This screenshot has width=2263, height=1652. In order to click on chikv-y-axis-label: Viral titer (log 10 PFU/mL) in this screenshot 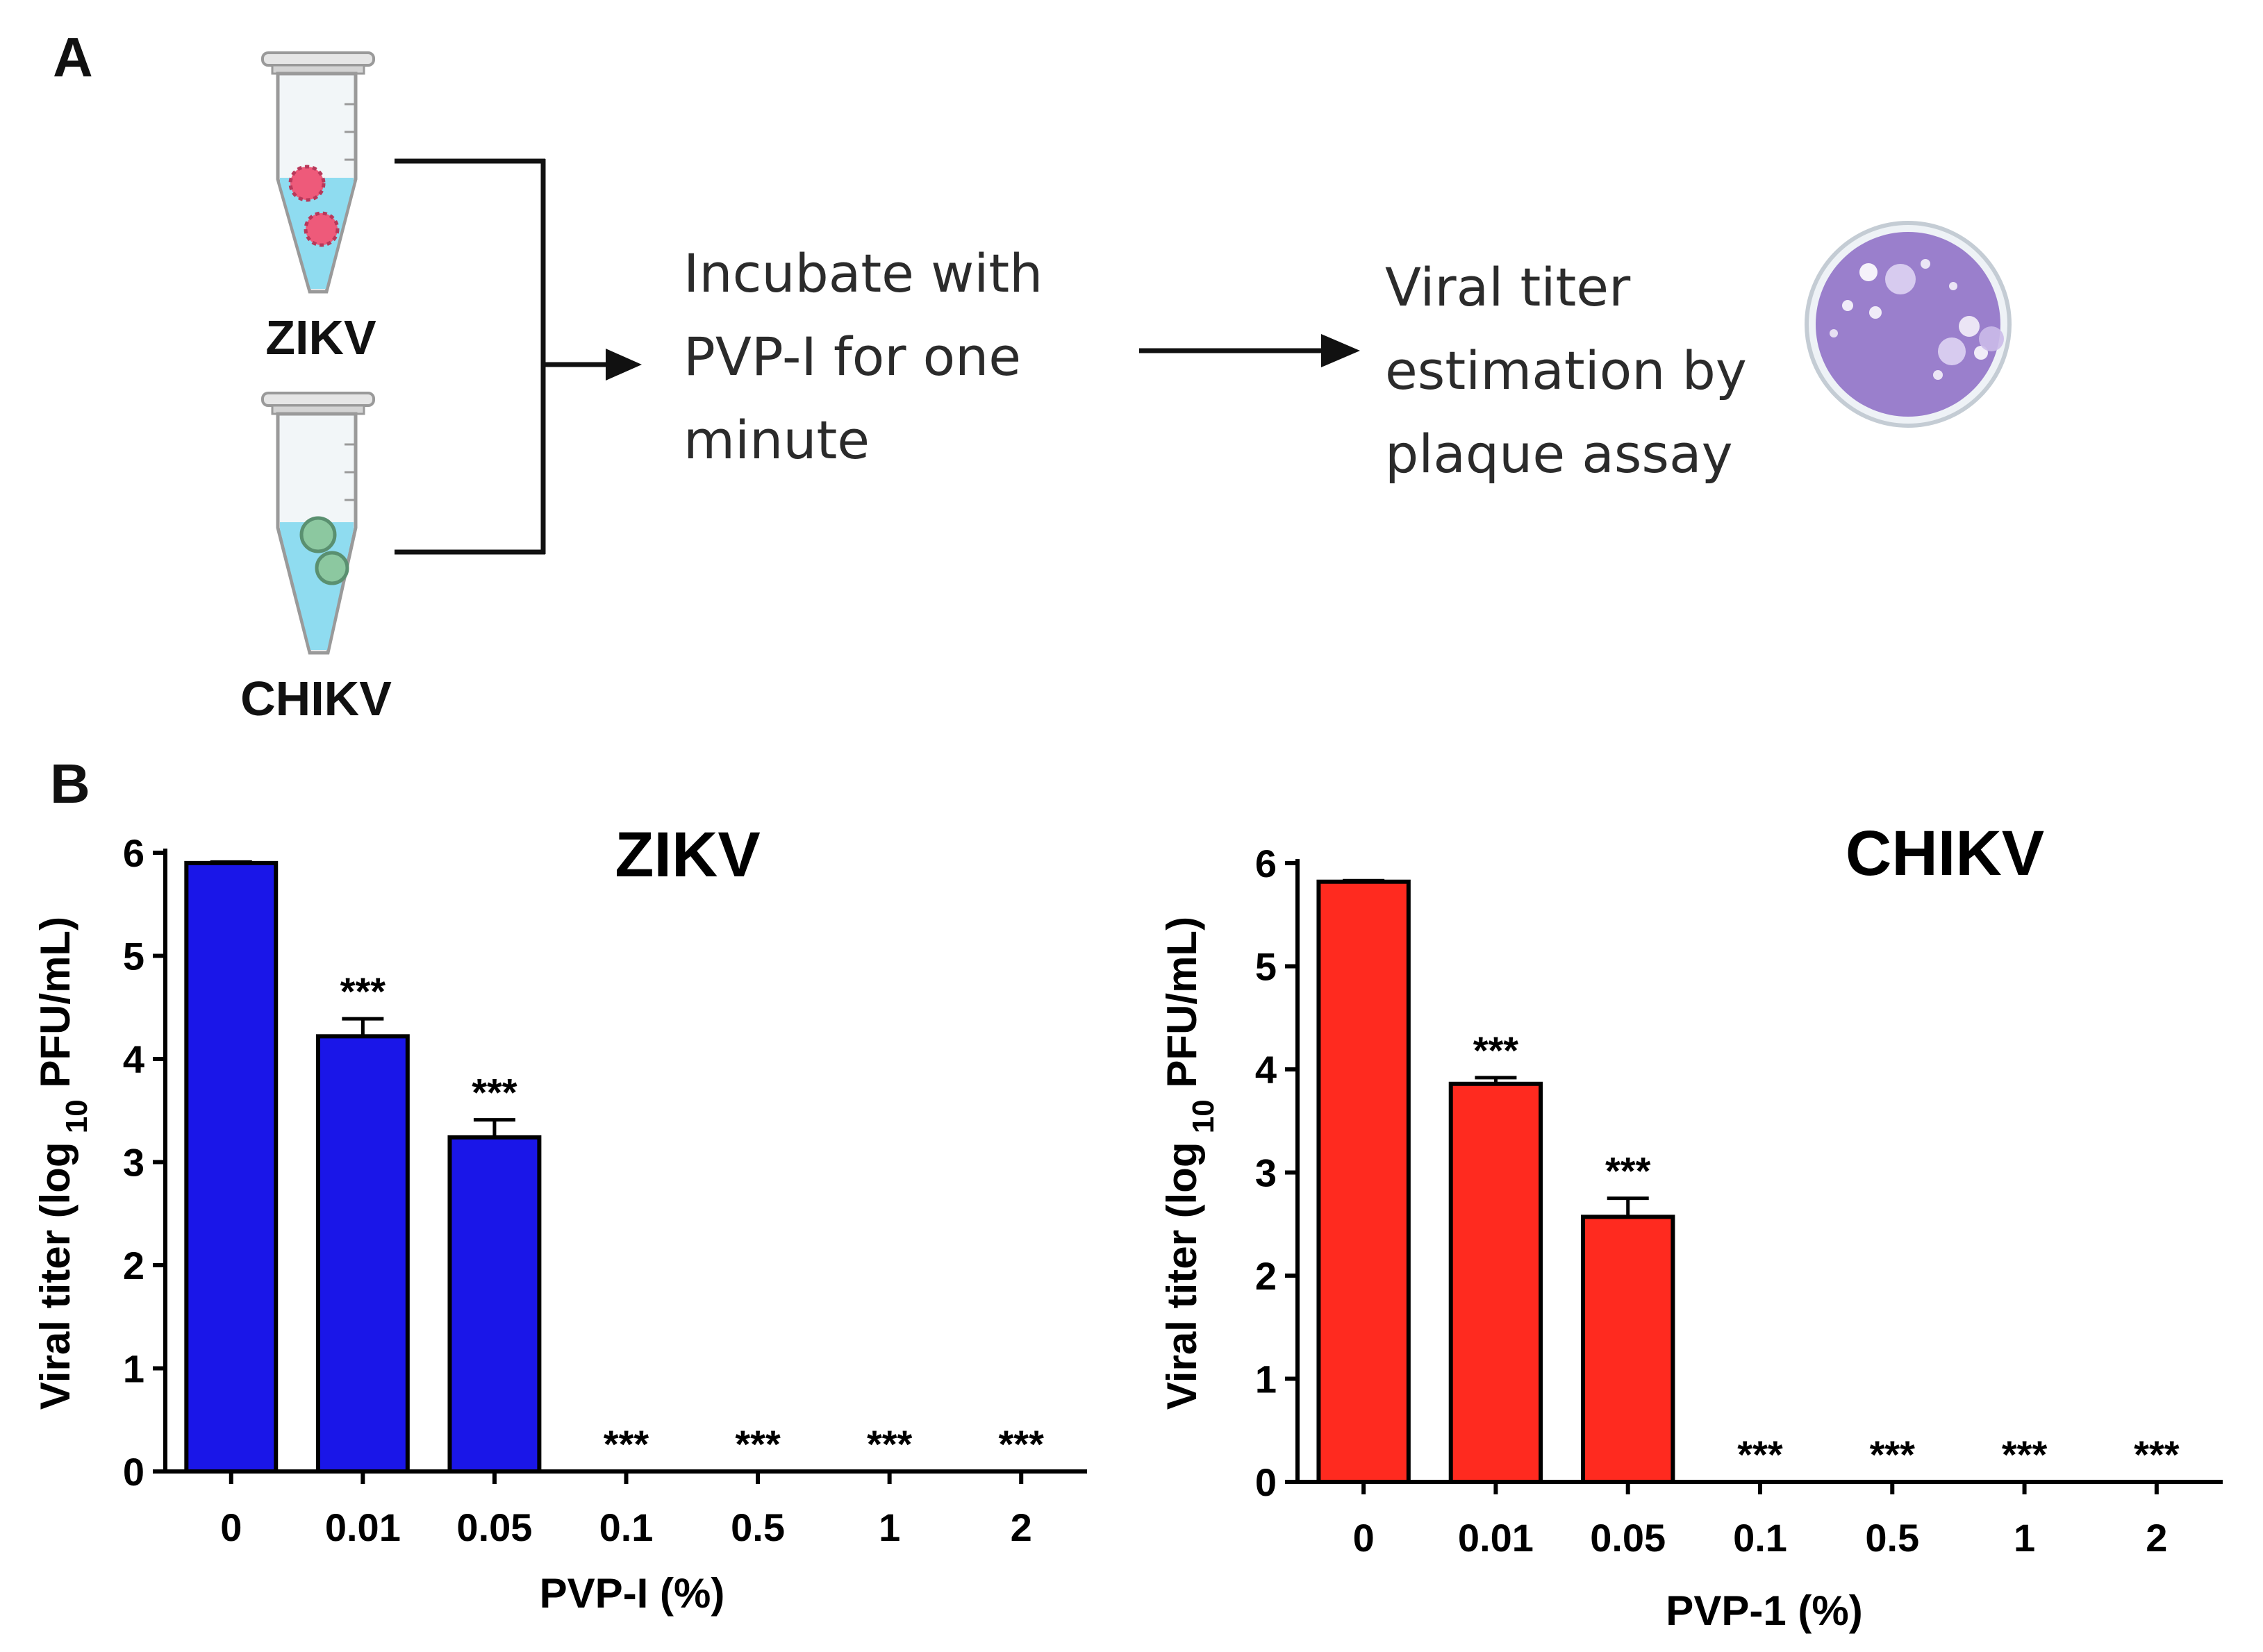, I will do `click(1189, 1163)`.